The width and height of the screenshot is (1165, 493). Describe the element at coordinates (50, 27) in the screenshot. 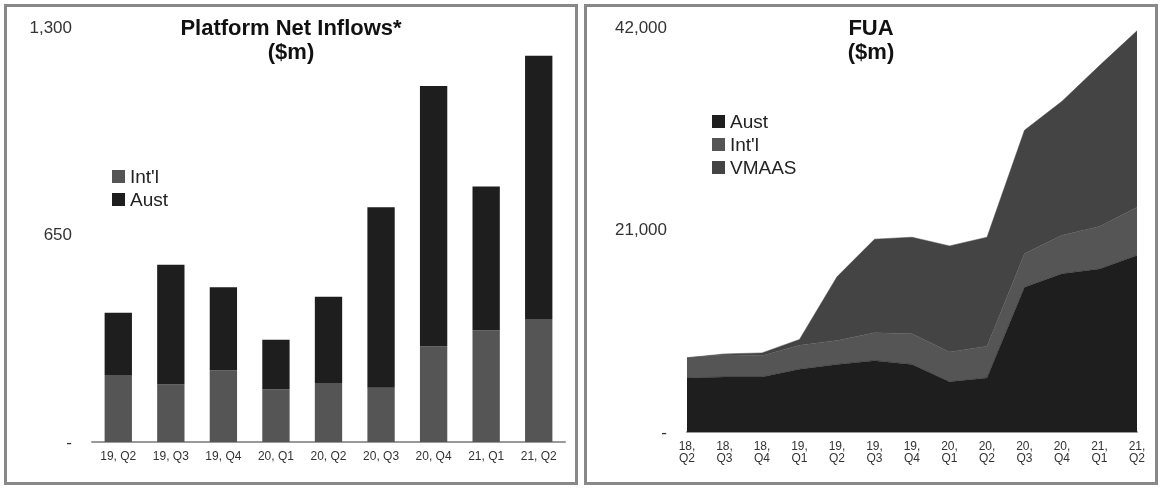

I see `y-tick-label: 1,300` at that location.